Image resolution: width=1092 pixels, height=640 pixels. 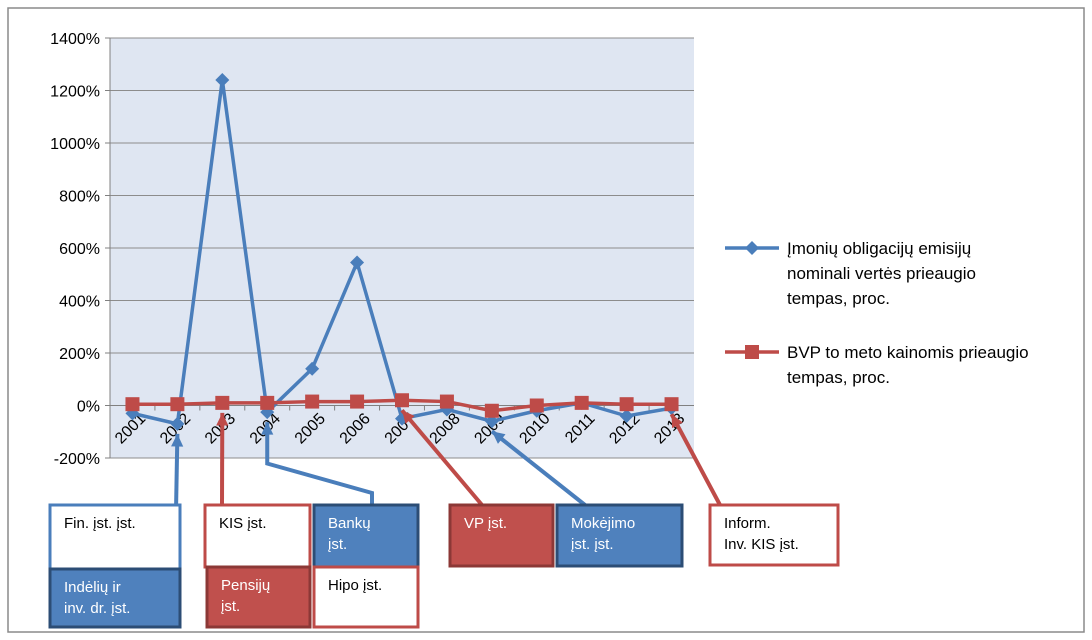 What do you see at coordinates (92, 587) in the screenshot?
I see `annotation-label: Indėlių ir` at bounding box center [92, 587].